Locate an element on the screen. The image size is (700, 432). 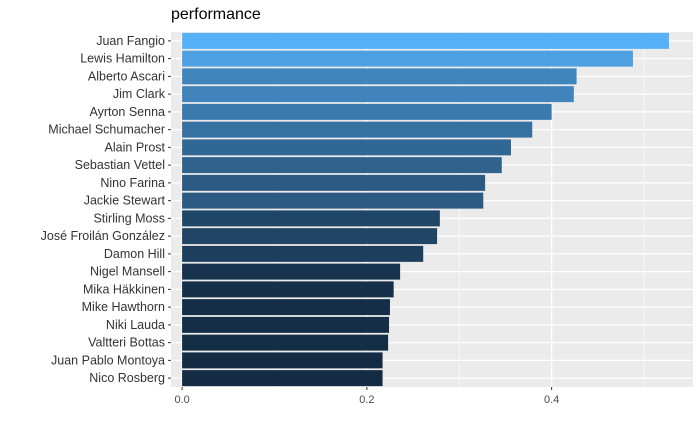
y-tick-label: Mika Häkkinen is located at coordinates (124, 289).